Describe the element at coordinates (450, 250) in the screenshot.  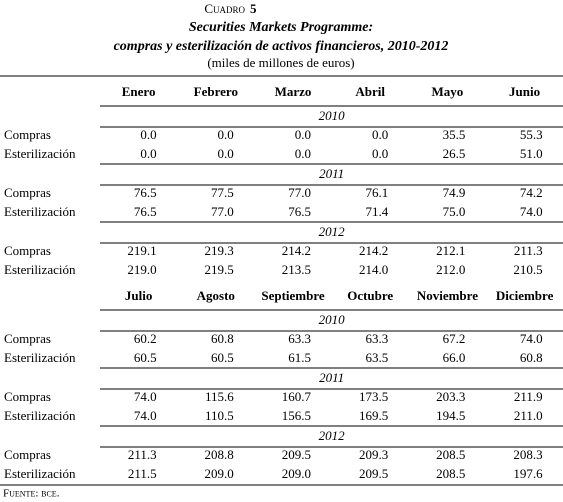
I see `cell: 212.1` at that location.